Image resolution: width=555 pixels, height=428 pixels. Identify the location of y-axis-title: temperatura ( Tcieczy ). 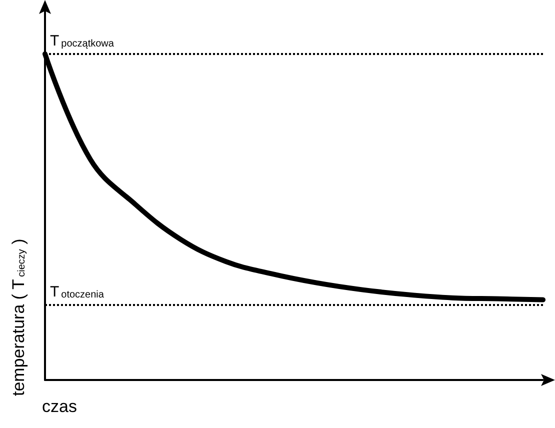
(18, 317).